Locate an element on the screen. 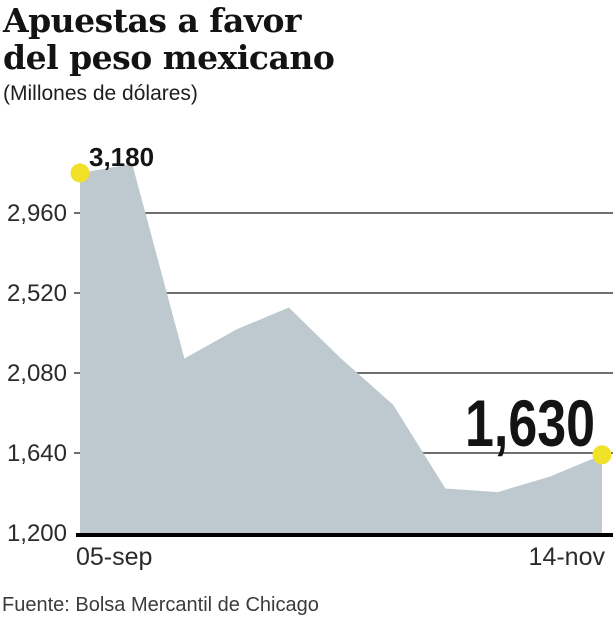 This screenshot has height=620, width=613. start-marker is located at coordinates (80, 173).